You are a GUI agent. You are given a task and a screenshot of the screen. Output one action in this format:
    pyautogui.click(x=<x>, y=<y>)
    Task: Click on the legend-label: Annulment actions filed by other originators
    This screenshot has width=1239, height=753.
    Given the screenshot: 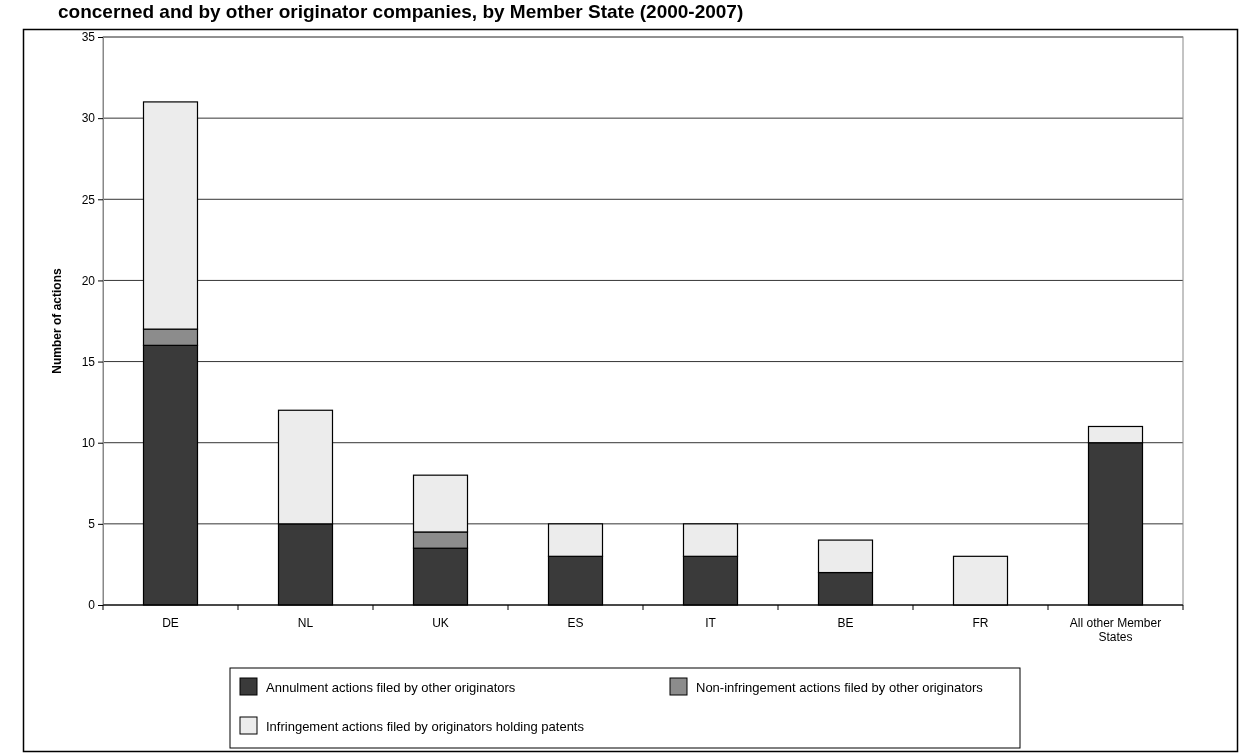 What is the action you would take?
    pyautogui.click(x=391, y=687)
    